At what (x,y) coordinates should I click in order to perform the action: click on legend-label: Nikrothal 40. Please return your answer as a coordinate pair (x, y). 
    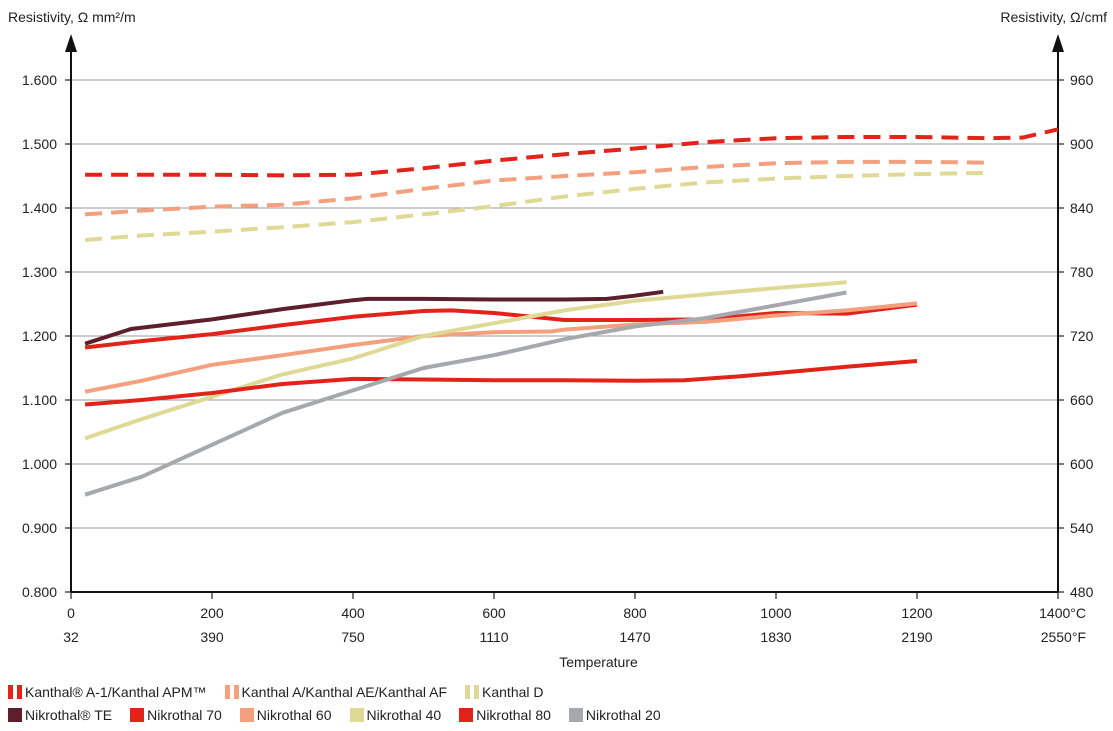
    Looking at the image, I should click on (404, 715).